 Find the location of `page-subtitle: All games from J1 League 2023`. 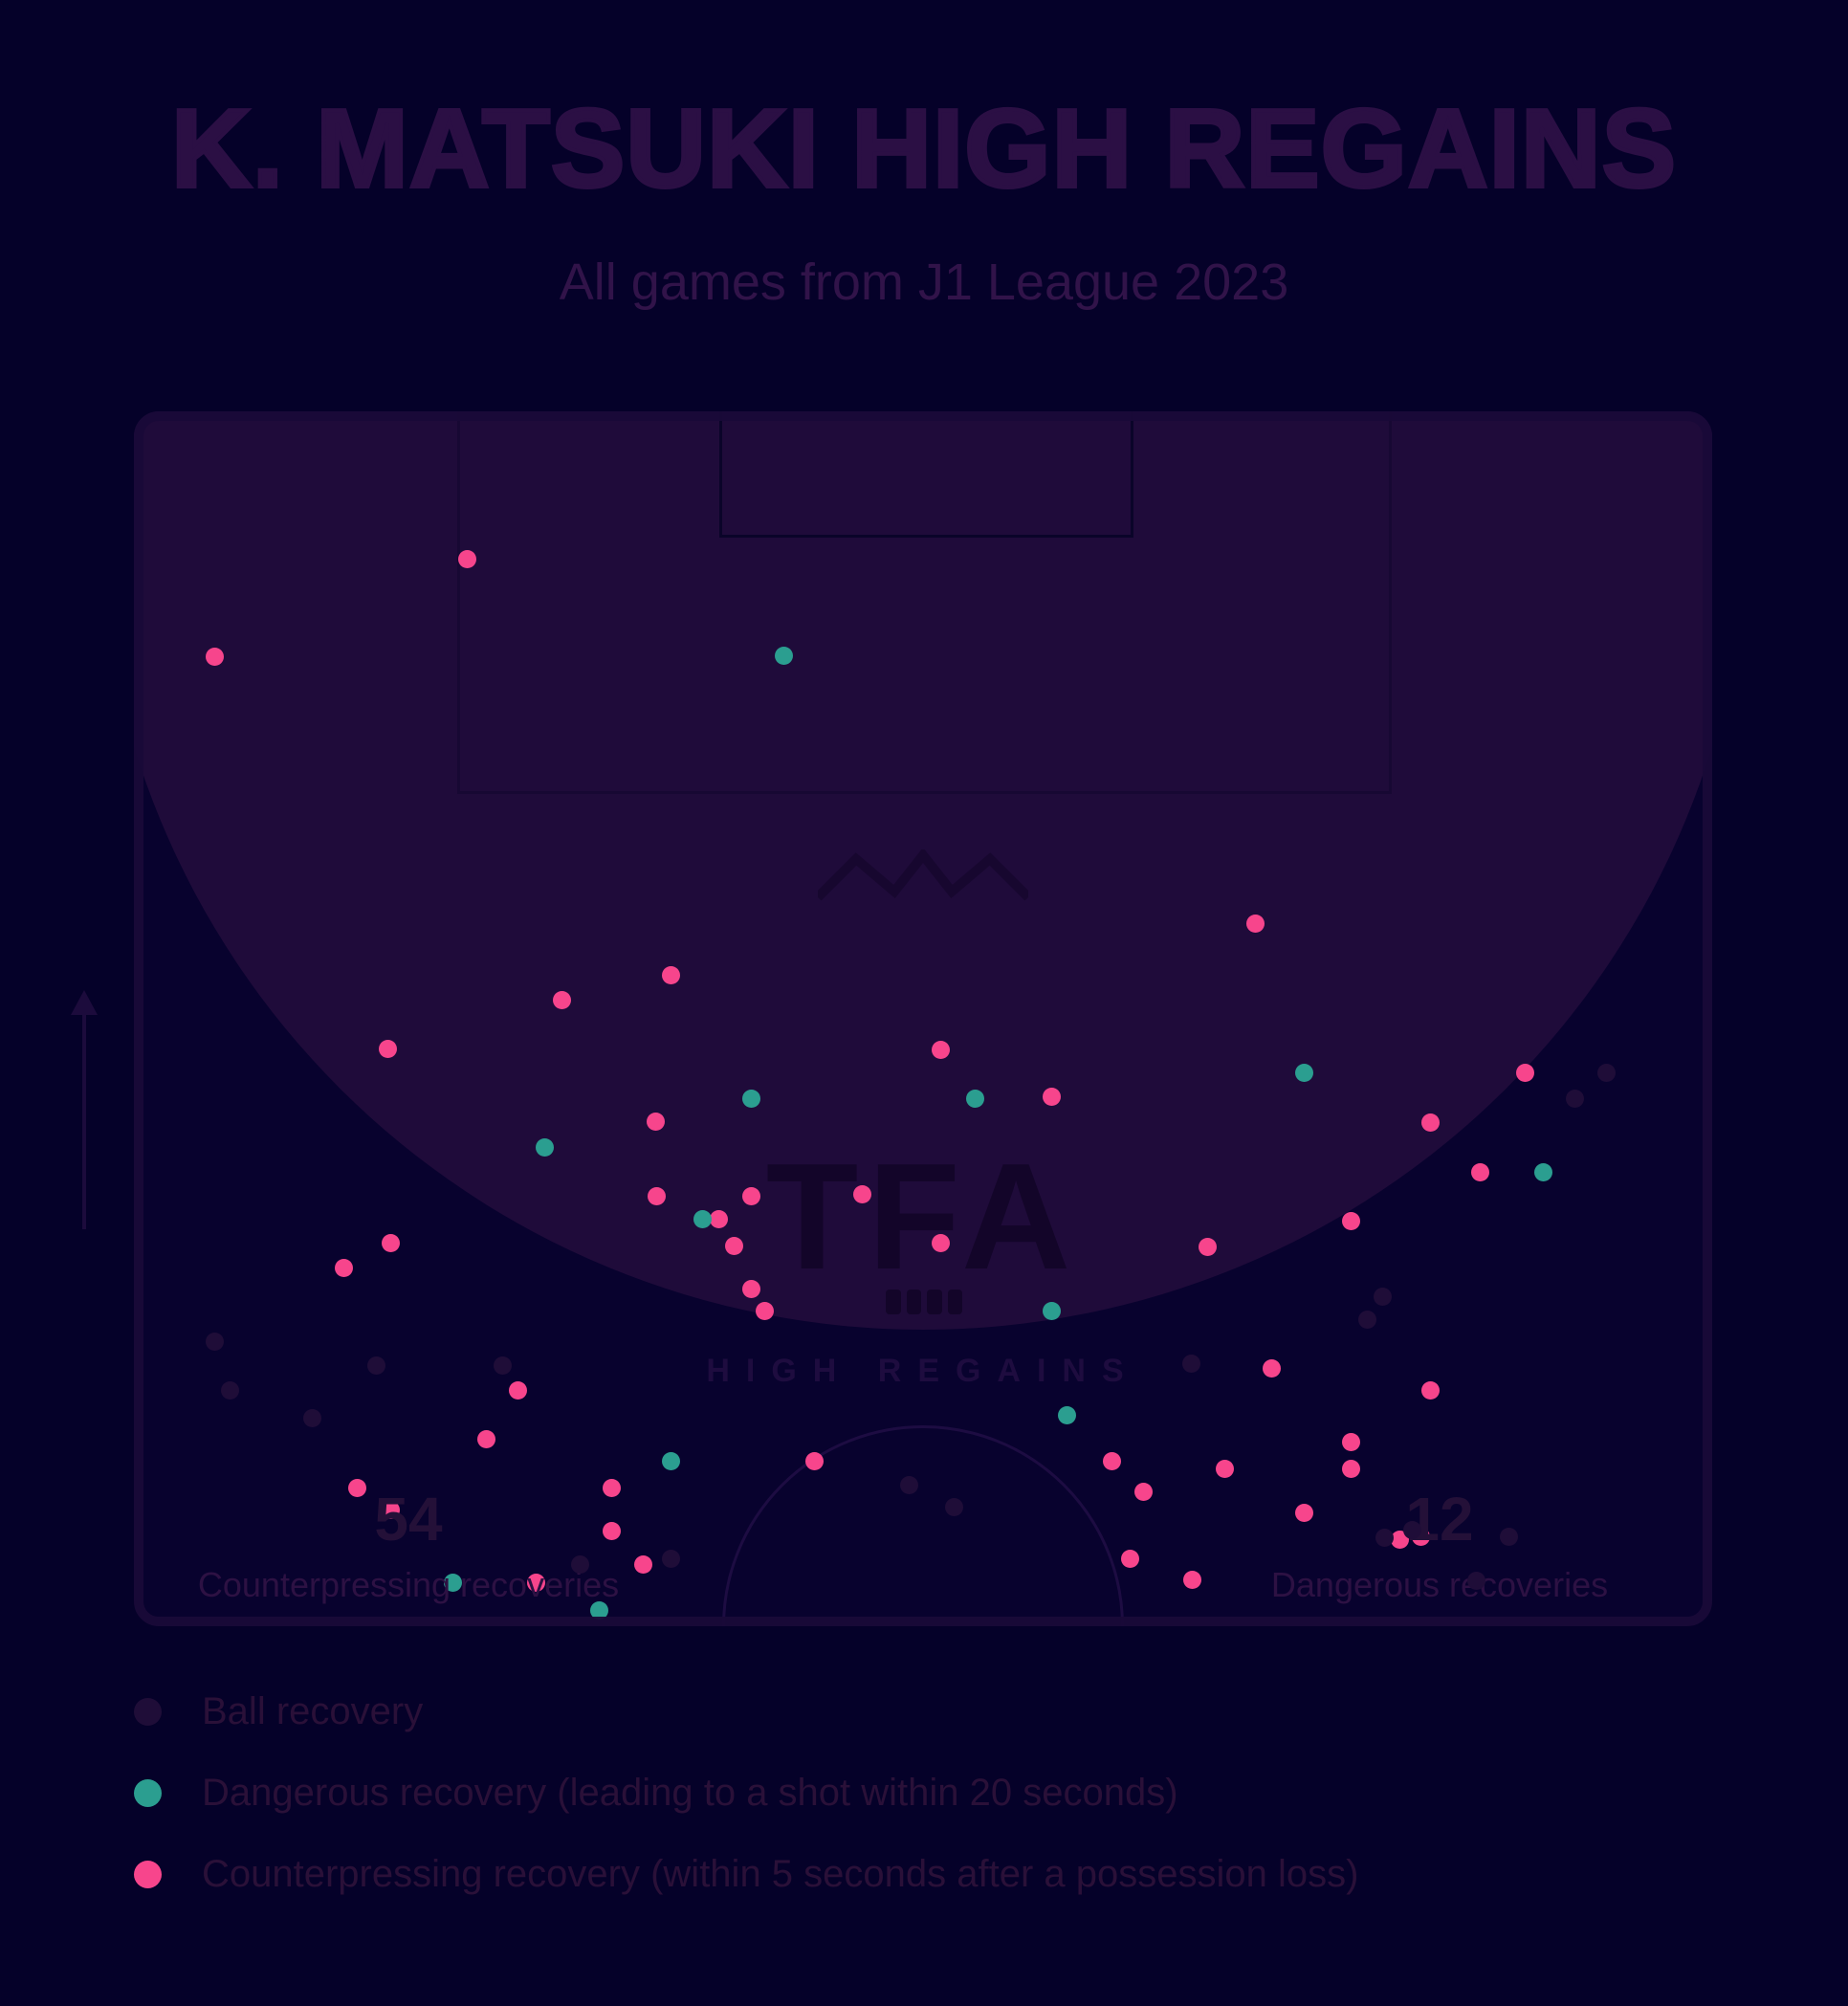

page-subtitle: All games from J1 League 2023 is located at coordinates (924, 282).